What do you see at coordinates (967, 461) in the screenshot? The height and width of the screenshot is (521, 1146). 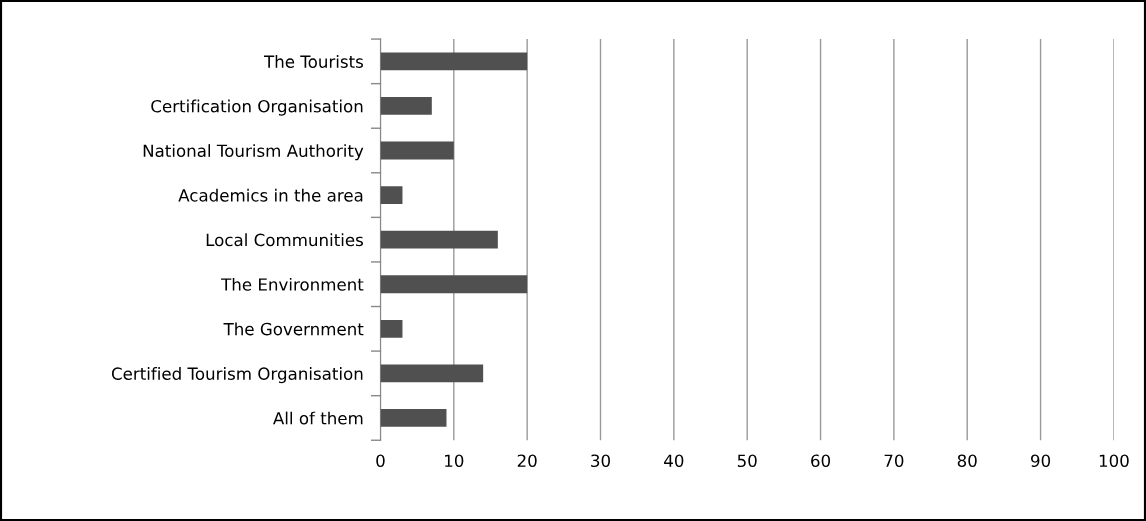 I see `x-tick-label: 80` at bounding box center [967, 461].